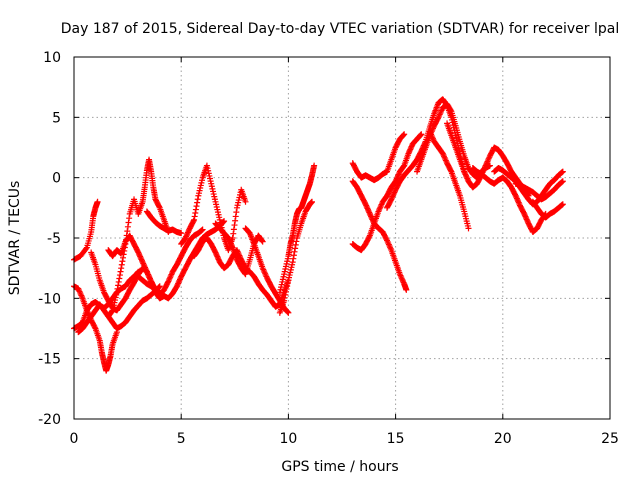 The width and height of the screenshot is (640, 480). Describe the element at coordinates (49, 299) in the screenshot. I see `y-tick-label: -10` at that location.